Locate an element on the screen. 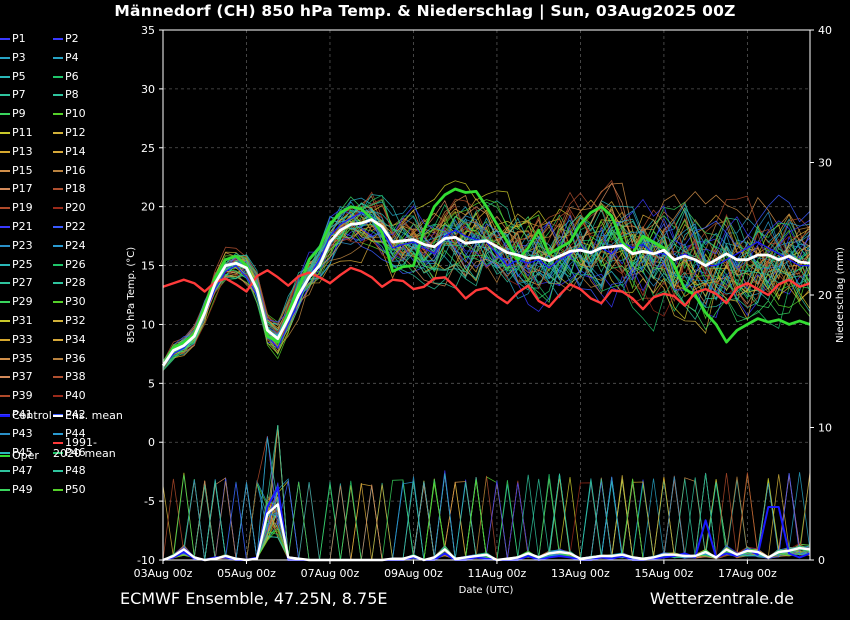 The width and height of the screenshot is (850, 620). legend-label: P27 is located at coordinates (22, 283).